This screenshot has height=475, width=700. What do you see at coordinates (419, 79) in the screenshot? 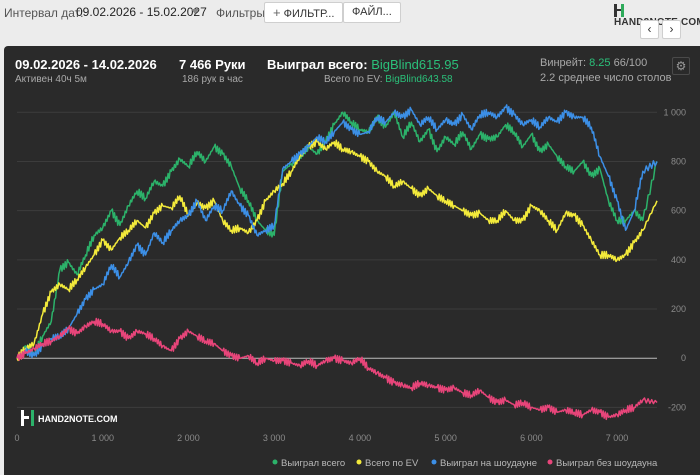
I see `ev-total-value: BigBlind643.58` at bounding box center [419, 79].